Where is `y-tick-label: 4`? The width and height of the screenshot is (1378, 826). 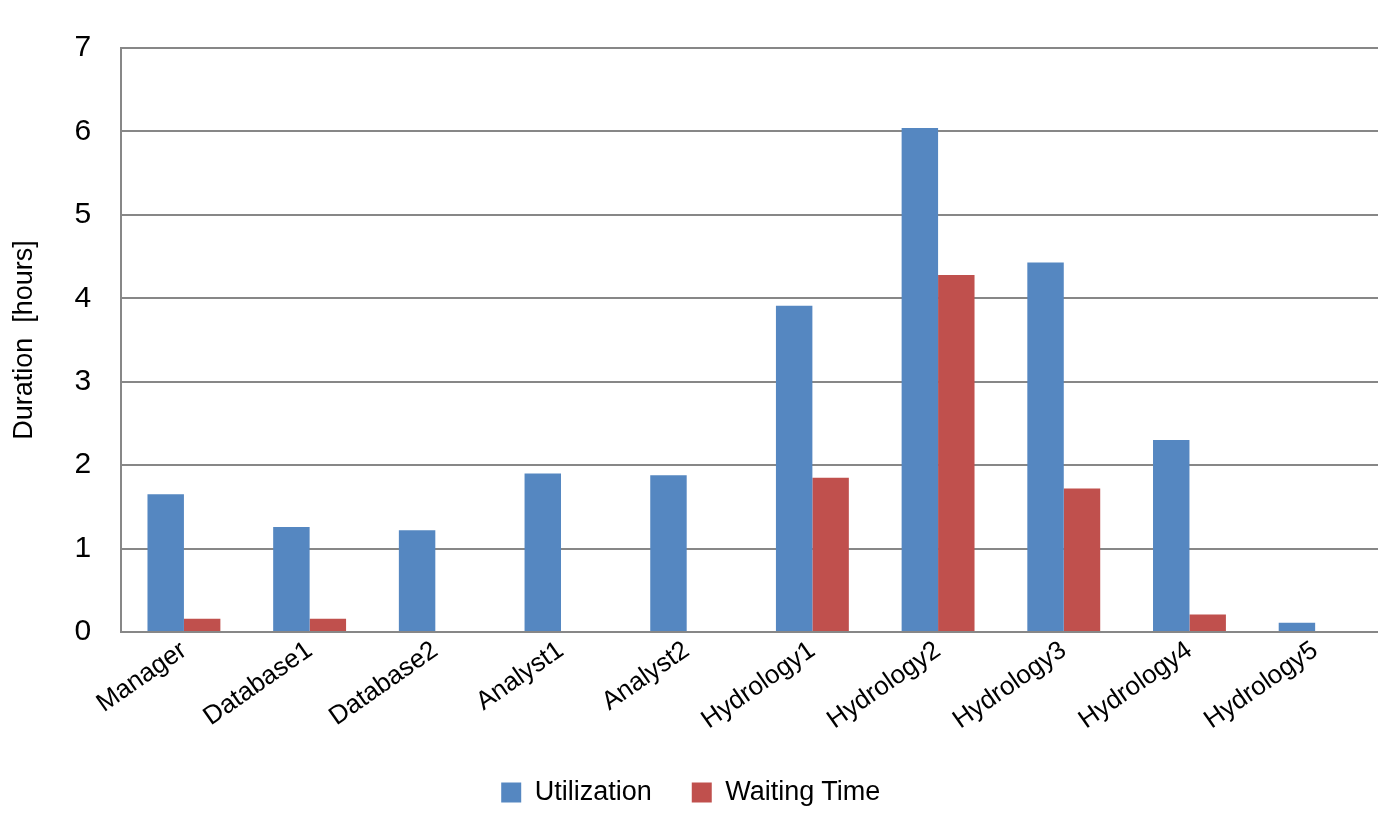
y-tick-label: 4 is located at coordinates (83, 296).